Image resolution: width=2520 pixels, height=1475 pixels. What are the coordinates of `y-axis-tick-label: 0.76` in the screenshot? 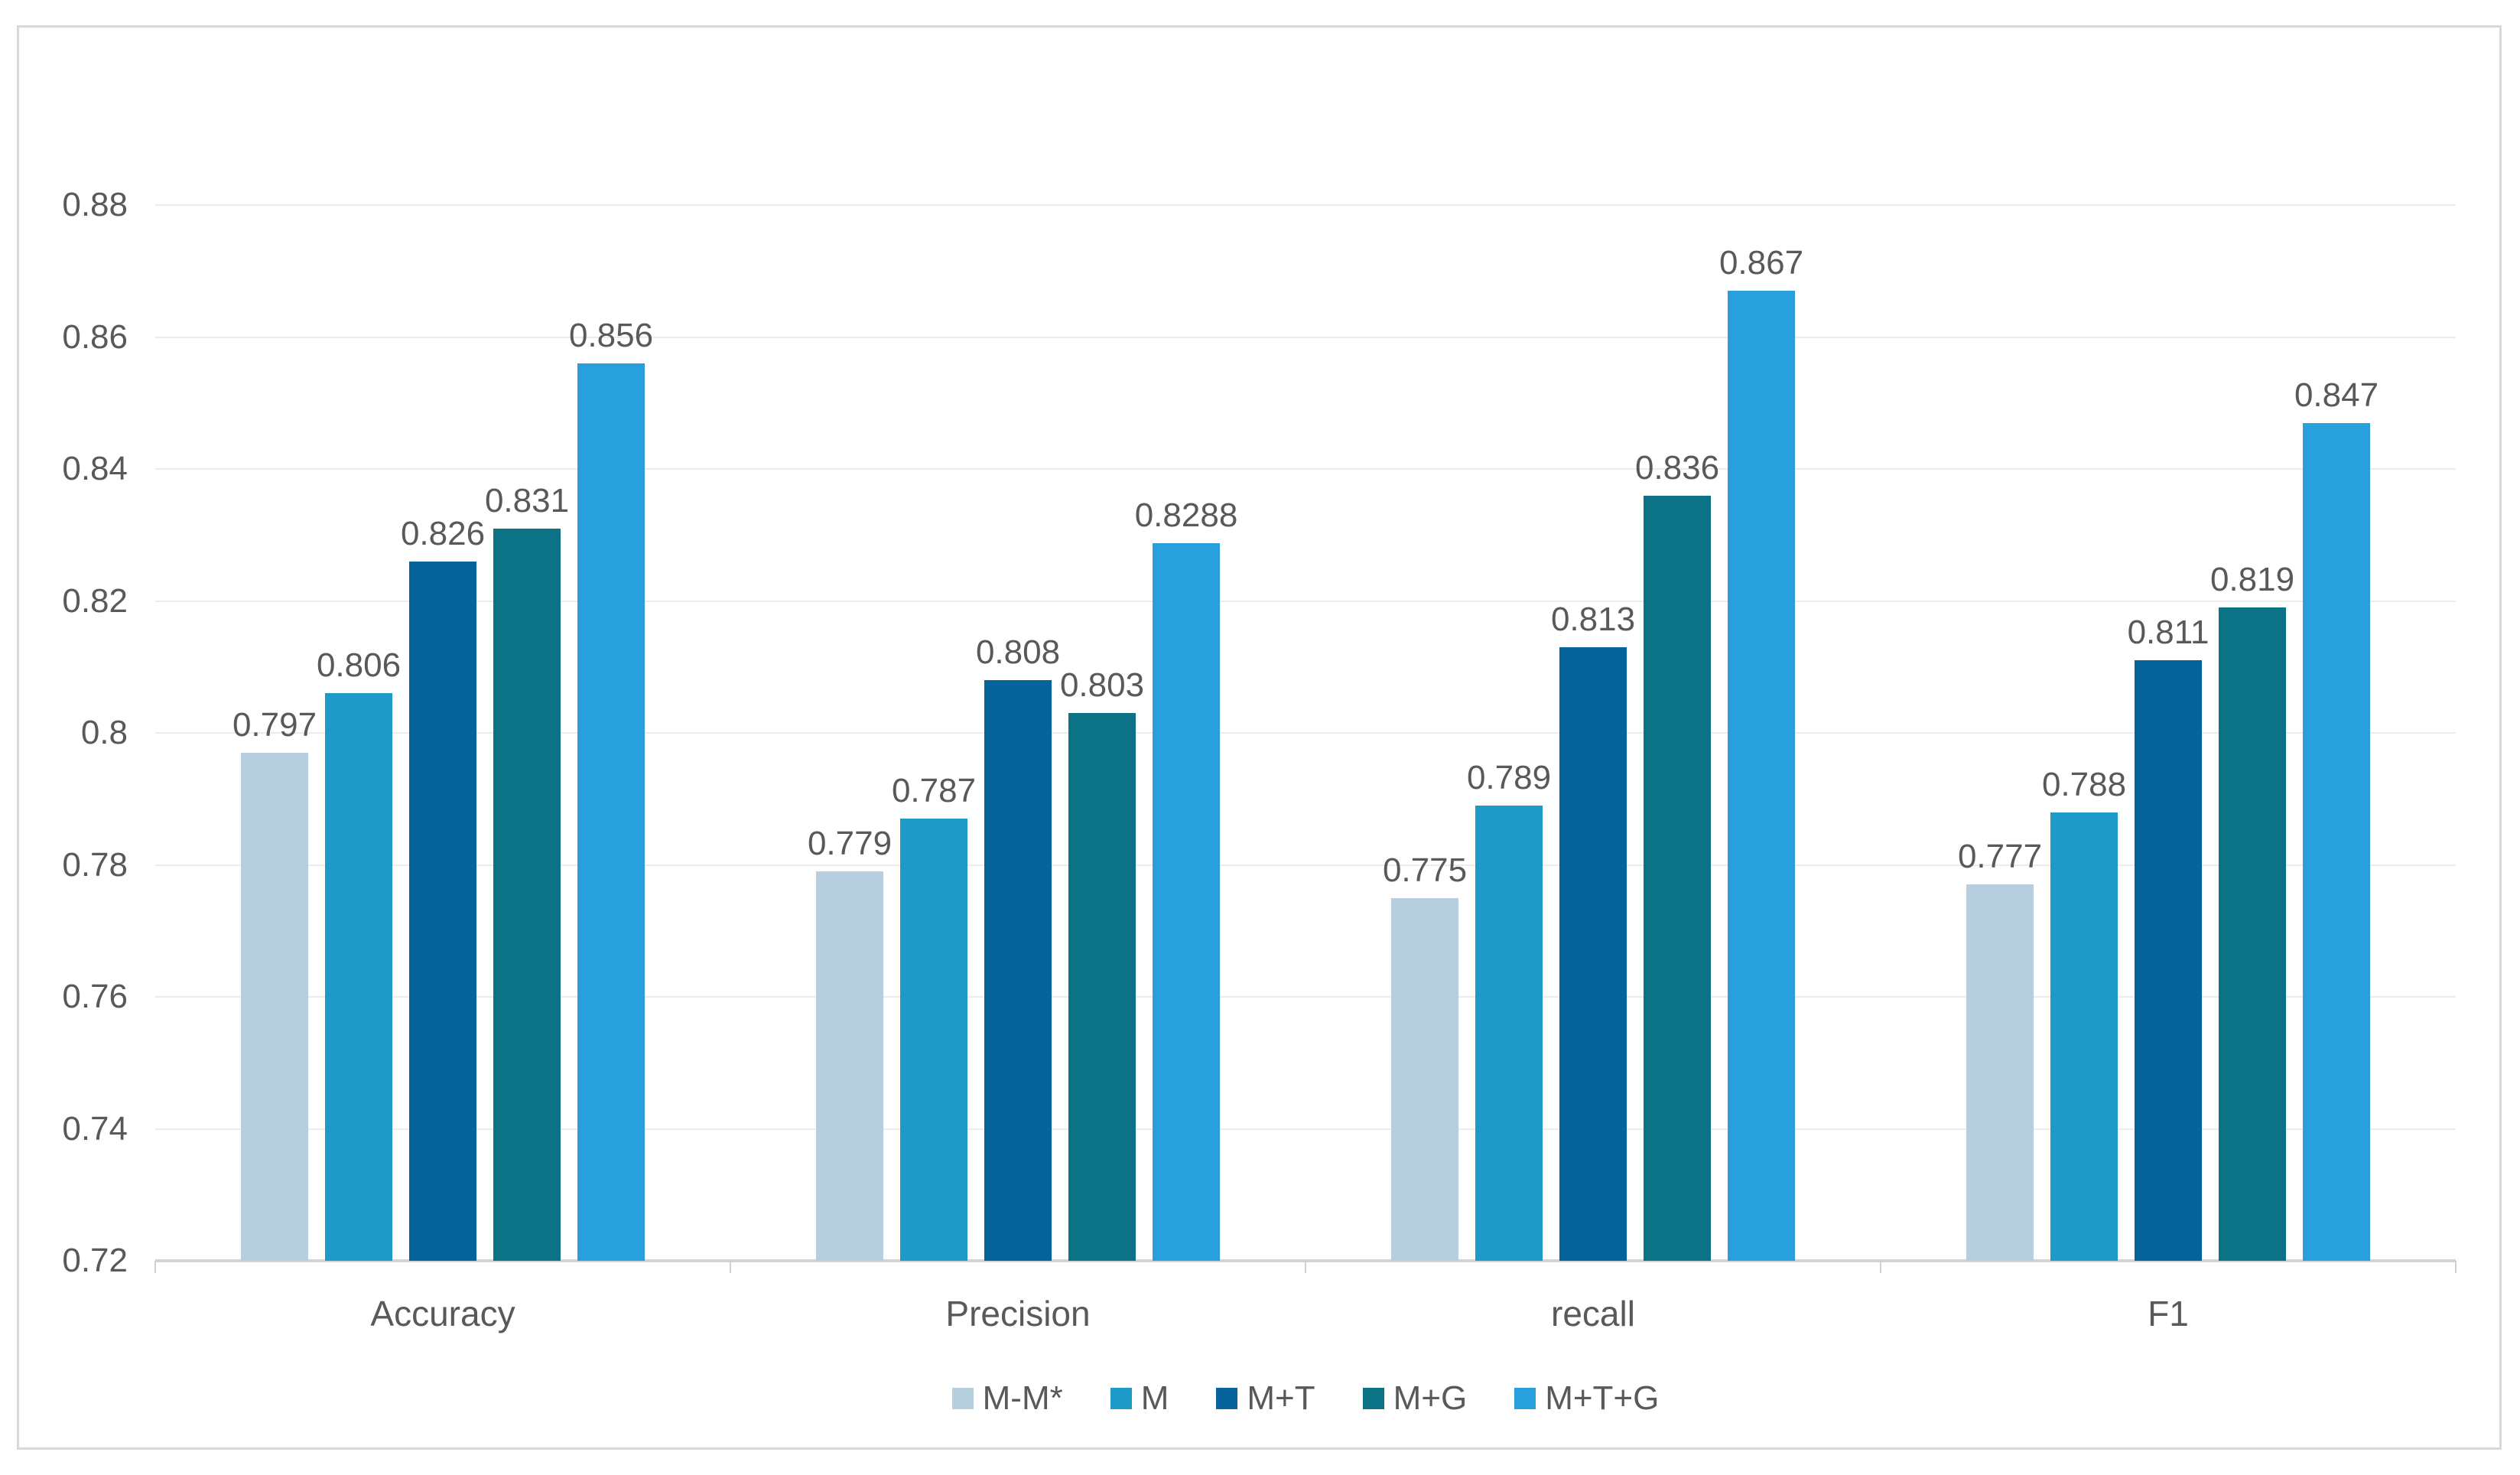 It's located at (95, 996).